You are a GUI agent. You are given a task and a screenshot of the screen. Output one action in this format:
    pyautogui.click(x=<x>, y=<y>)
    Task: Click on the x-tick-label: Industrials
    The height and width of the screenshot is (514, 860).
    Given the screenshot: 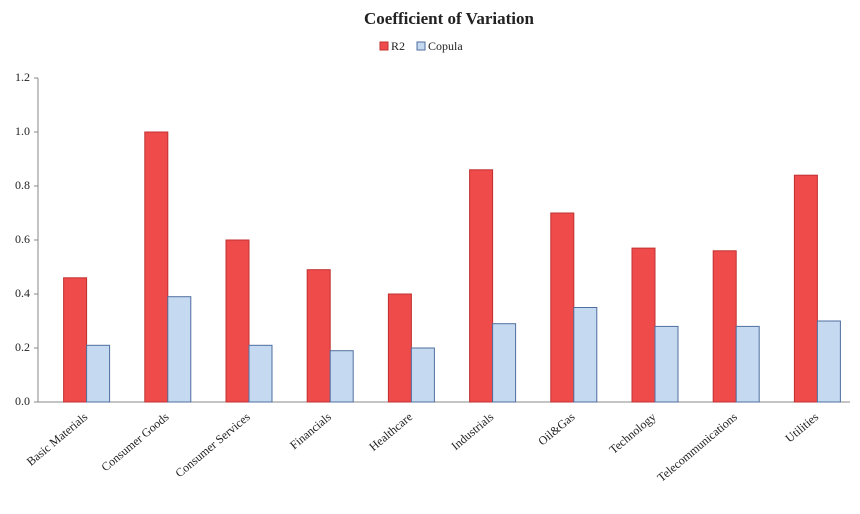 What is the action you would take?
    pyautogui.click(x=472, y=431)
    